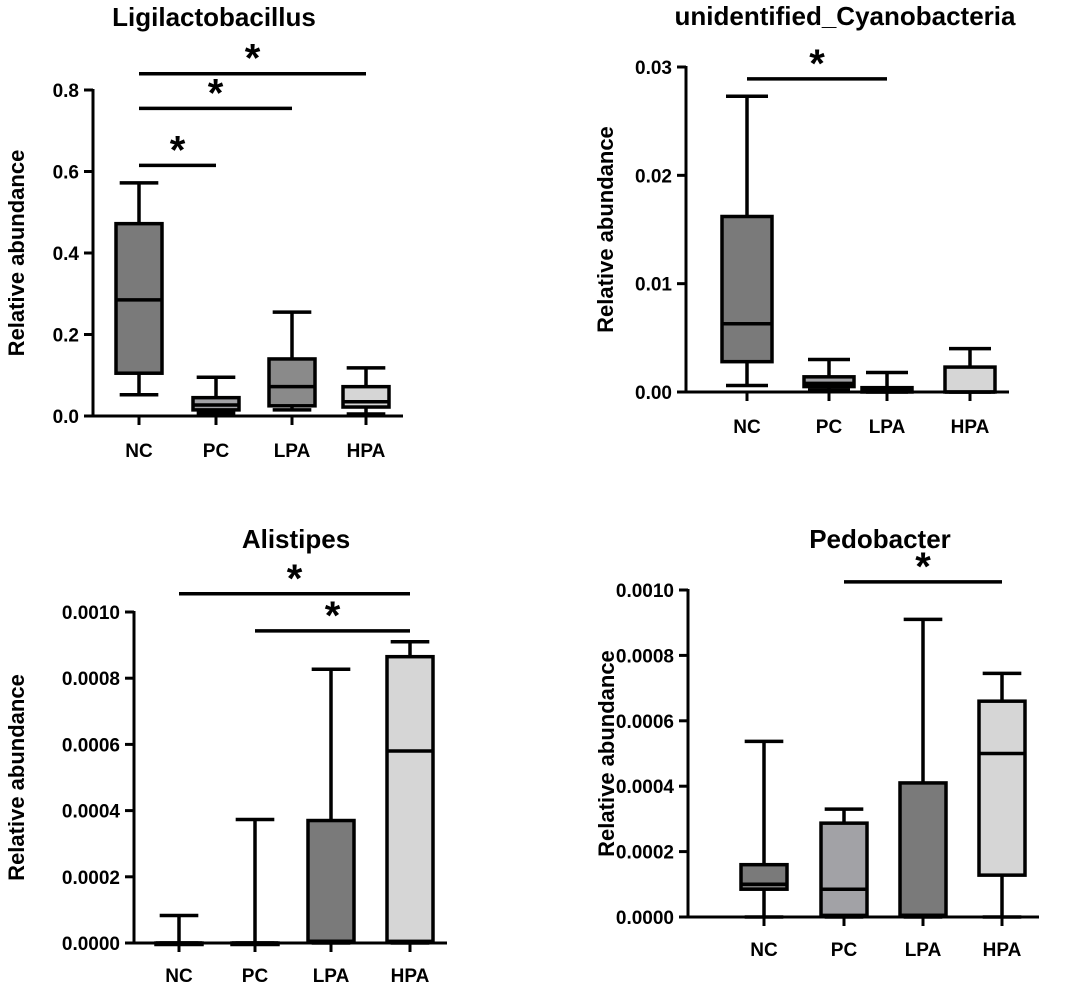 This screenshot has width=1065, height=988. I want to click on y-tick-label: 0.03, so click(653, 68).